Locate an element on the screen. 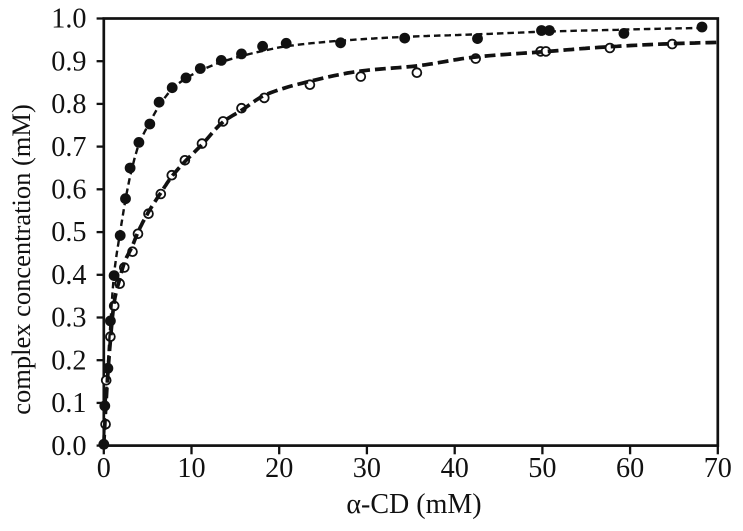  svg-text: complex concentration (mM) is located at coordinates (21, 259).